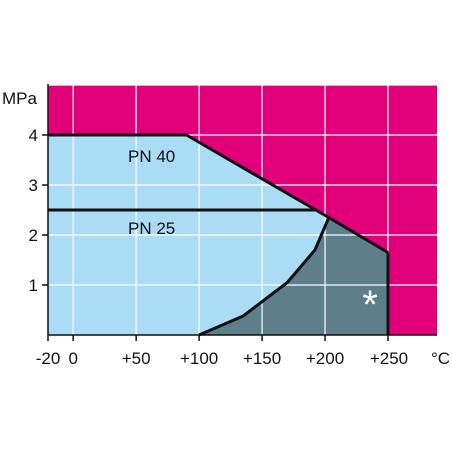 The height and width of the screenshot is (452, 452). Describe the element at coordinates (199, 358) in the screenshot. I see `x-tick-label: +100` at that location.